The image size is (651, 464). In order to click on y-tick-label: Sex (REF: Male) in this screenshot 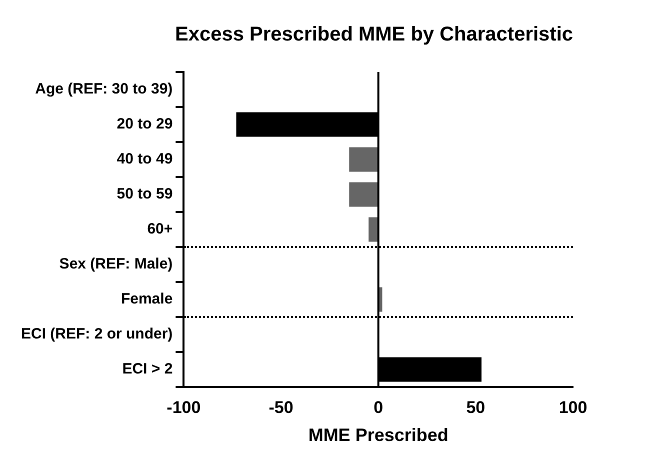, I will do `click(116, 264)`.